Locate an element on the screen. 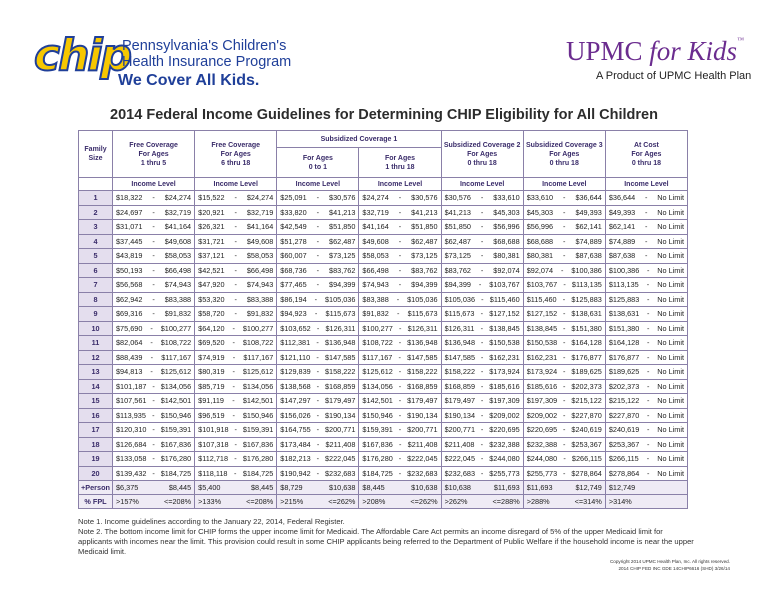  column-for: For Ages is located at coordinates (482, 154).